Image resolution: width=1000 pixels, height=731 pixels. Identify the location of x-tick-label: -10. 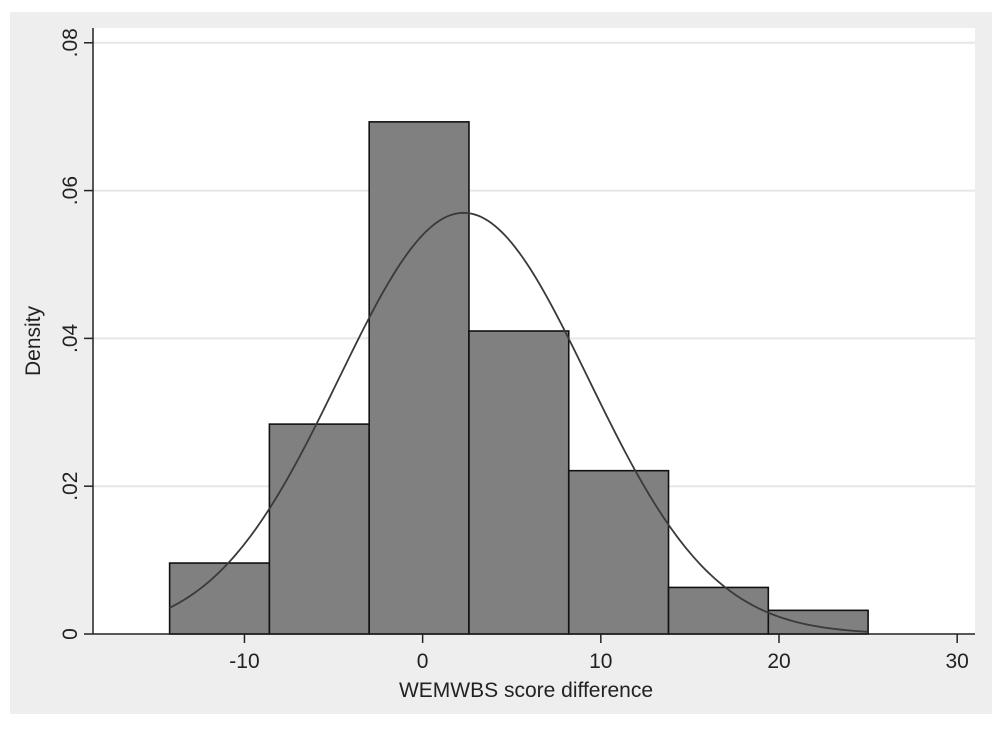
(244, 661).